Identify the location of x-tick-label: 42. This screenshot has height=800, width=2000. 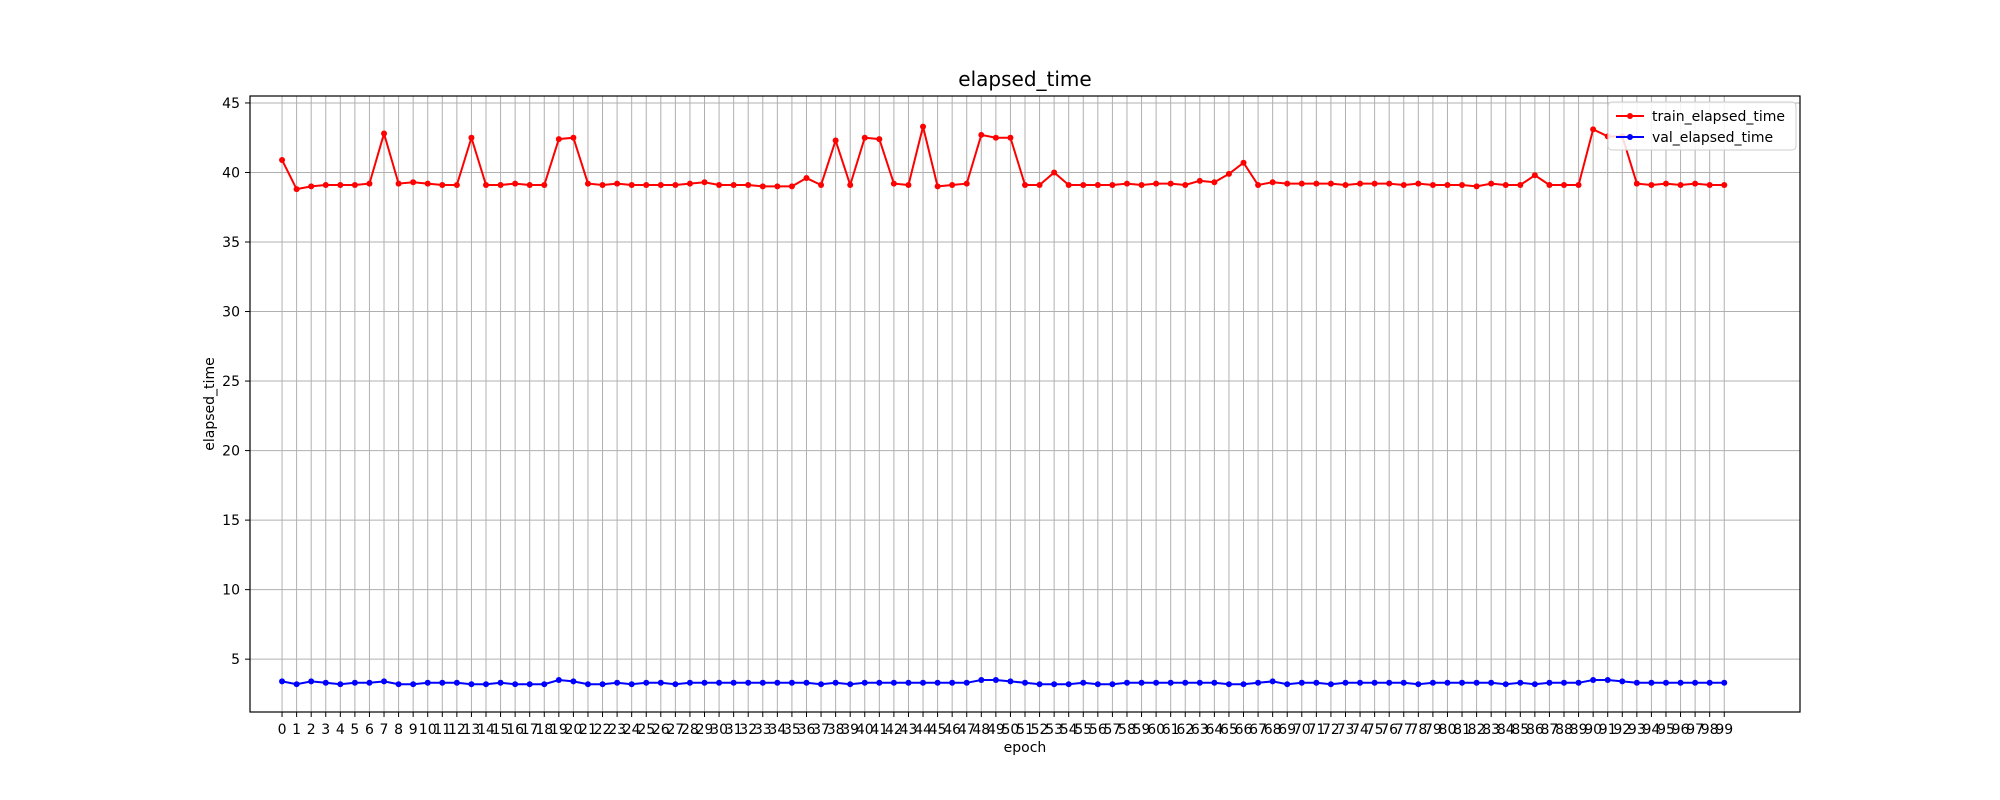
(894, 730).